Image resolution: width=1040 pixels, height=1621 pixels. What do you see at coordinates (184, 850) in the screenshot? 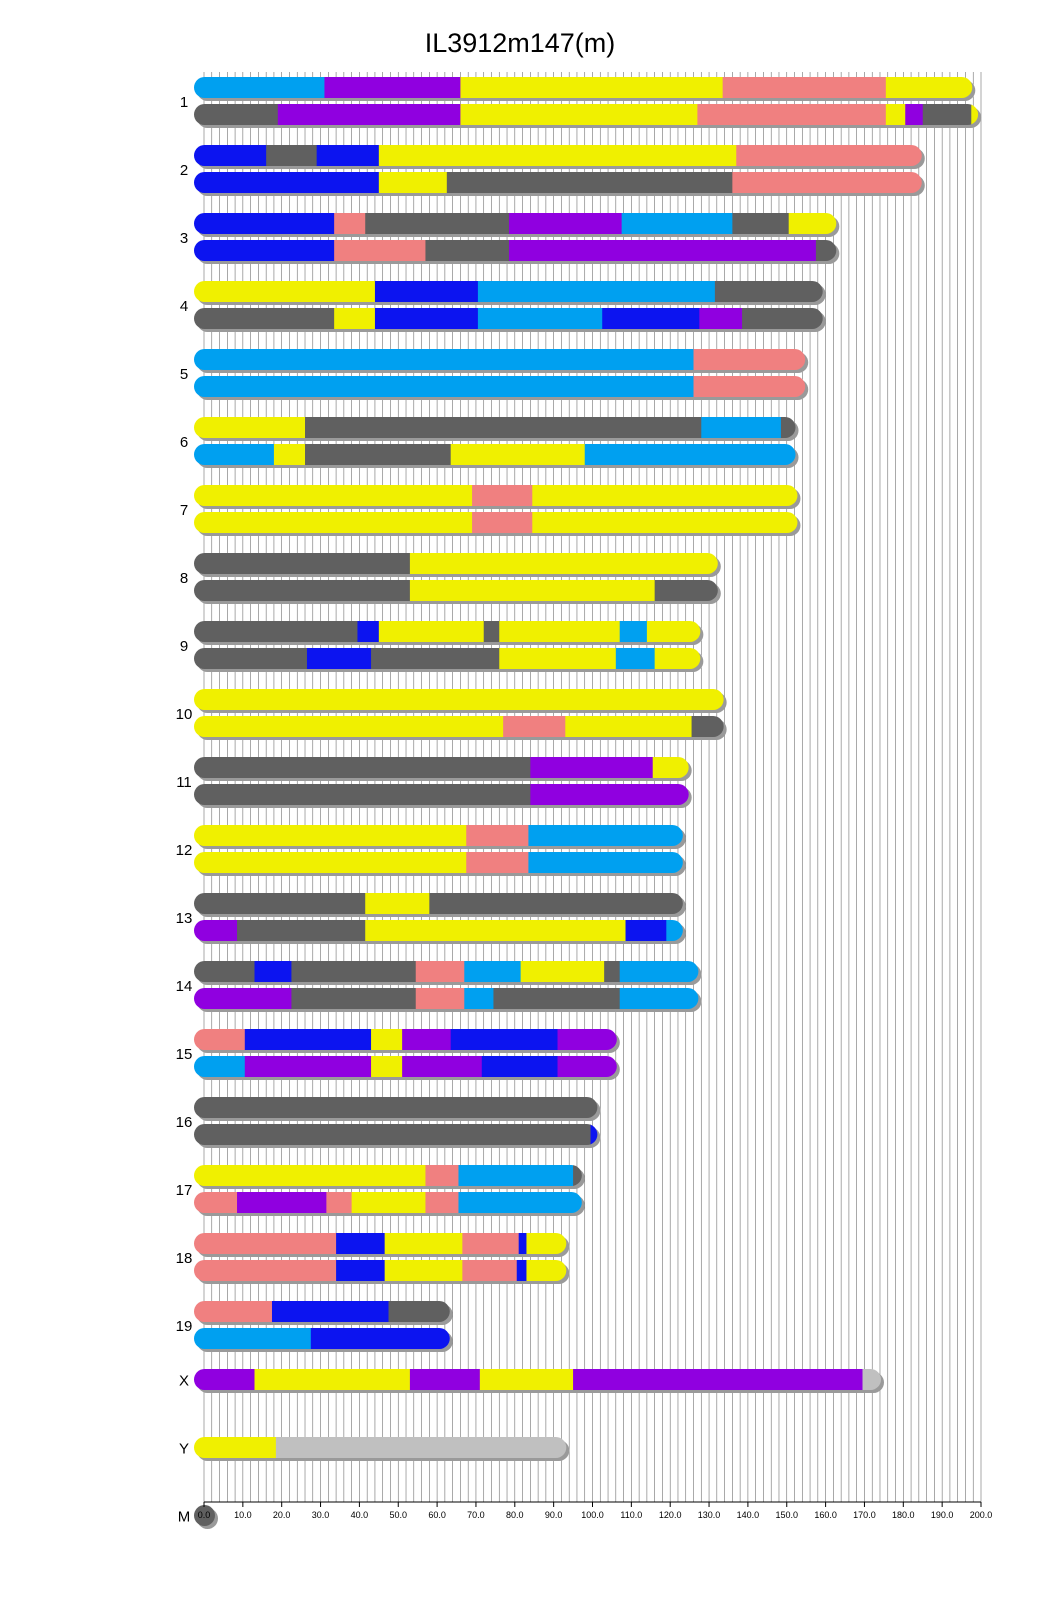
I see `chromosome-label: 12` at bounding box center [184, 850].